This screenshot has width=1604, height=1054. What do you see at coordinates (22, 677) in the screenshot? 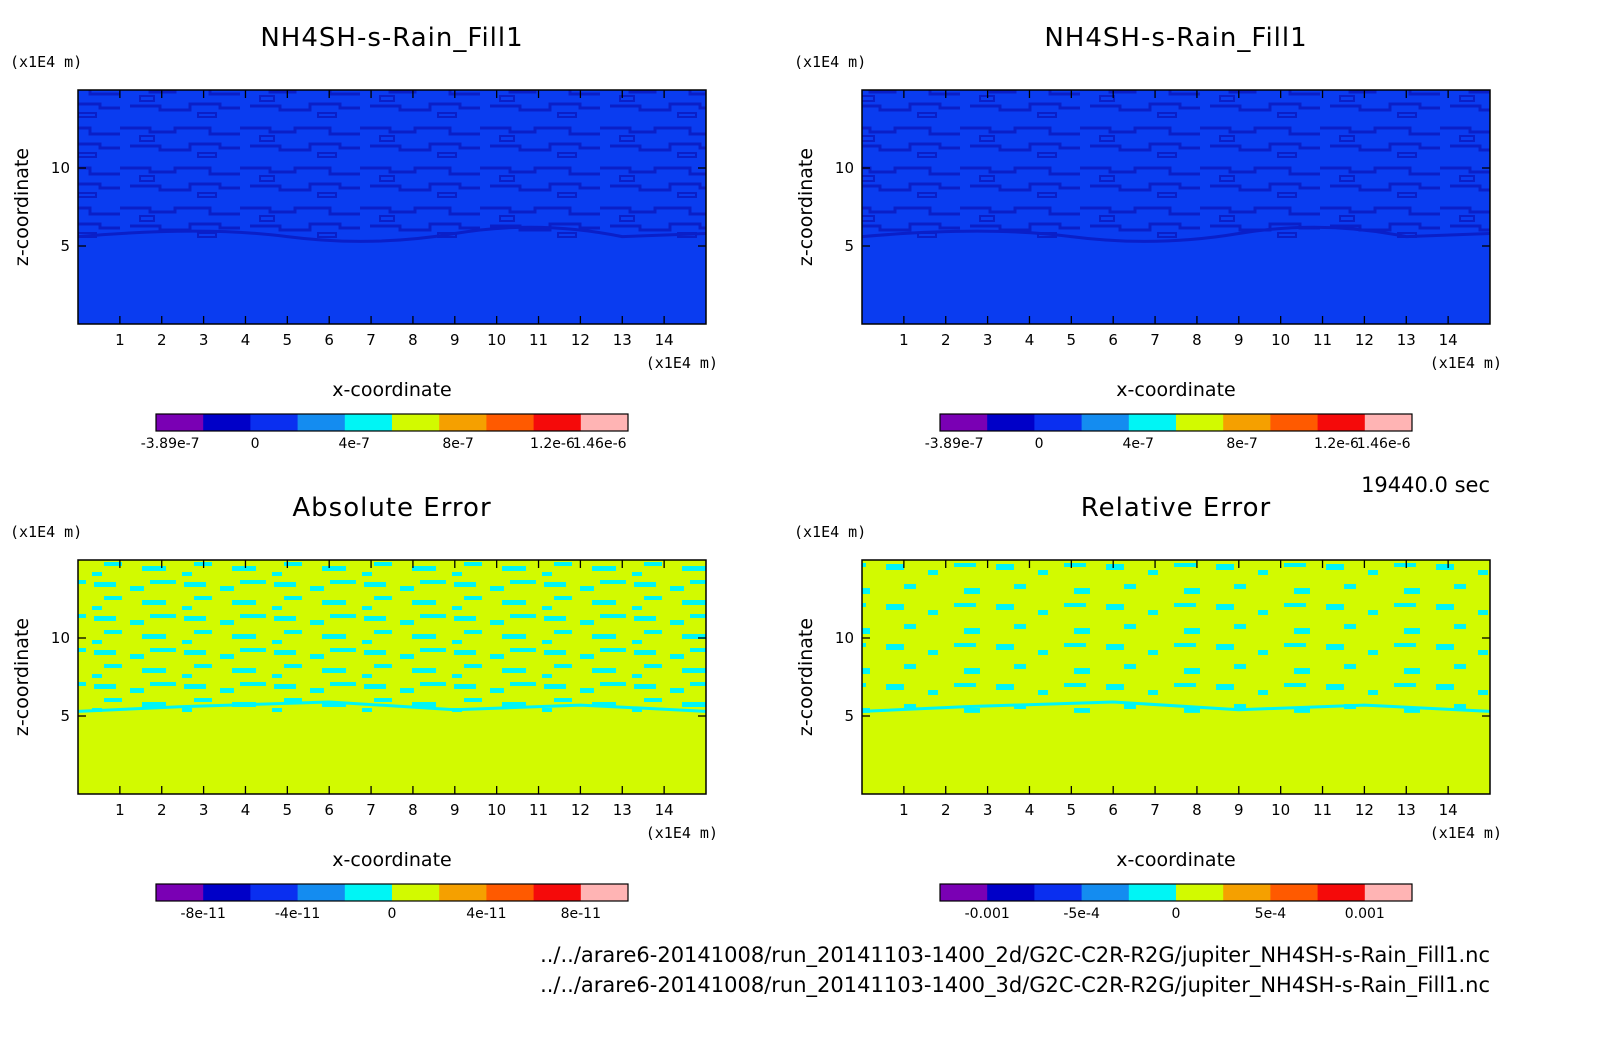
I see `y-axis-label: z-coordinate` at bounding box center [22, 677].